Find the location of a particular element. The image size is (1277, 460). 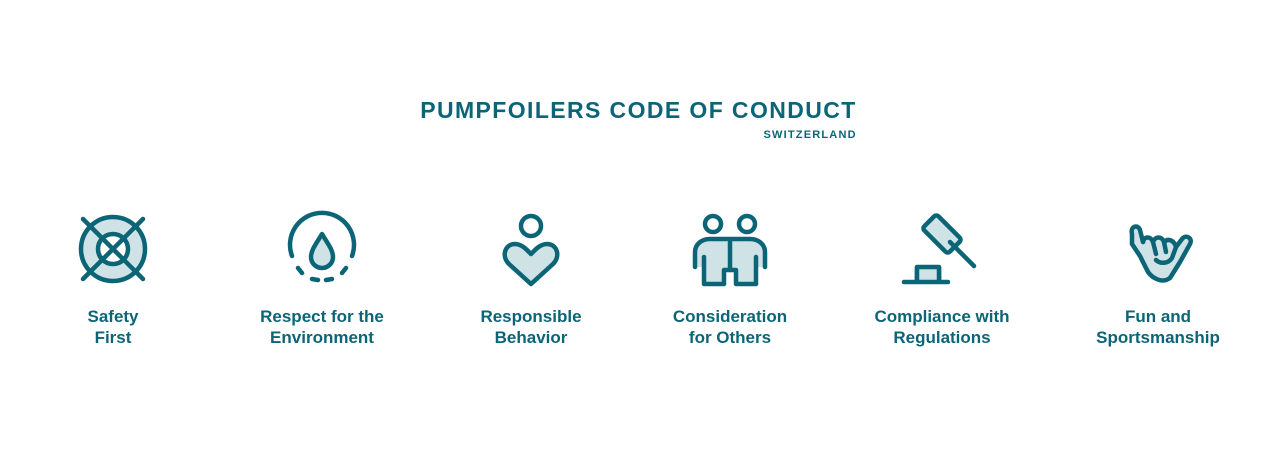

item-label-line1: Fun and is located at coordinates (1158, 316).